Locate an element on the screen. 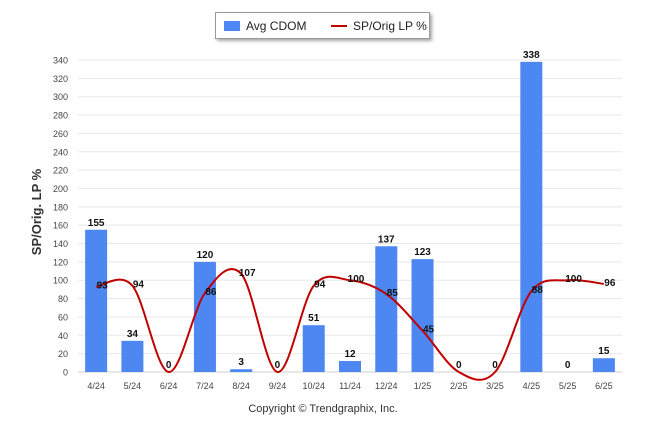 The height and width of the screenshot is (434, 646). y-tick-label: 280 is located at coordinates (60, 116).